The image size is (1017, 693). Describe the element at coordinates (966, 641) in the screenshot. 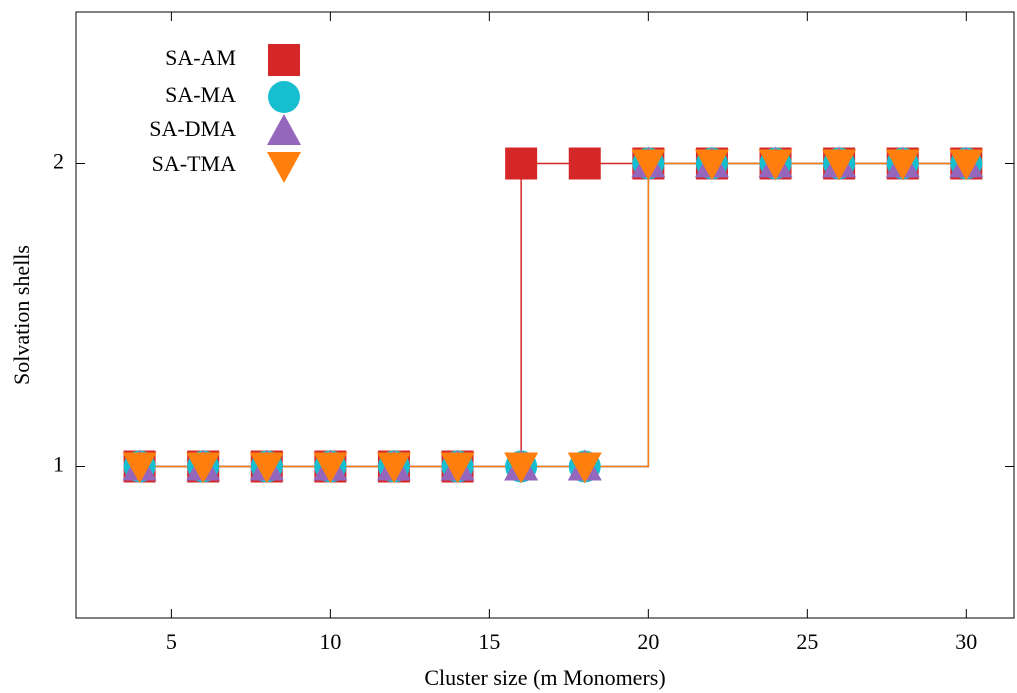

I see `x-tick-label: 30` at that location.